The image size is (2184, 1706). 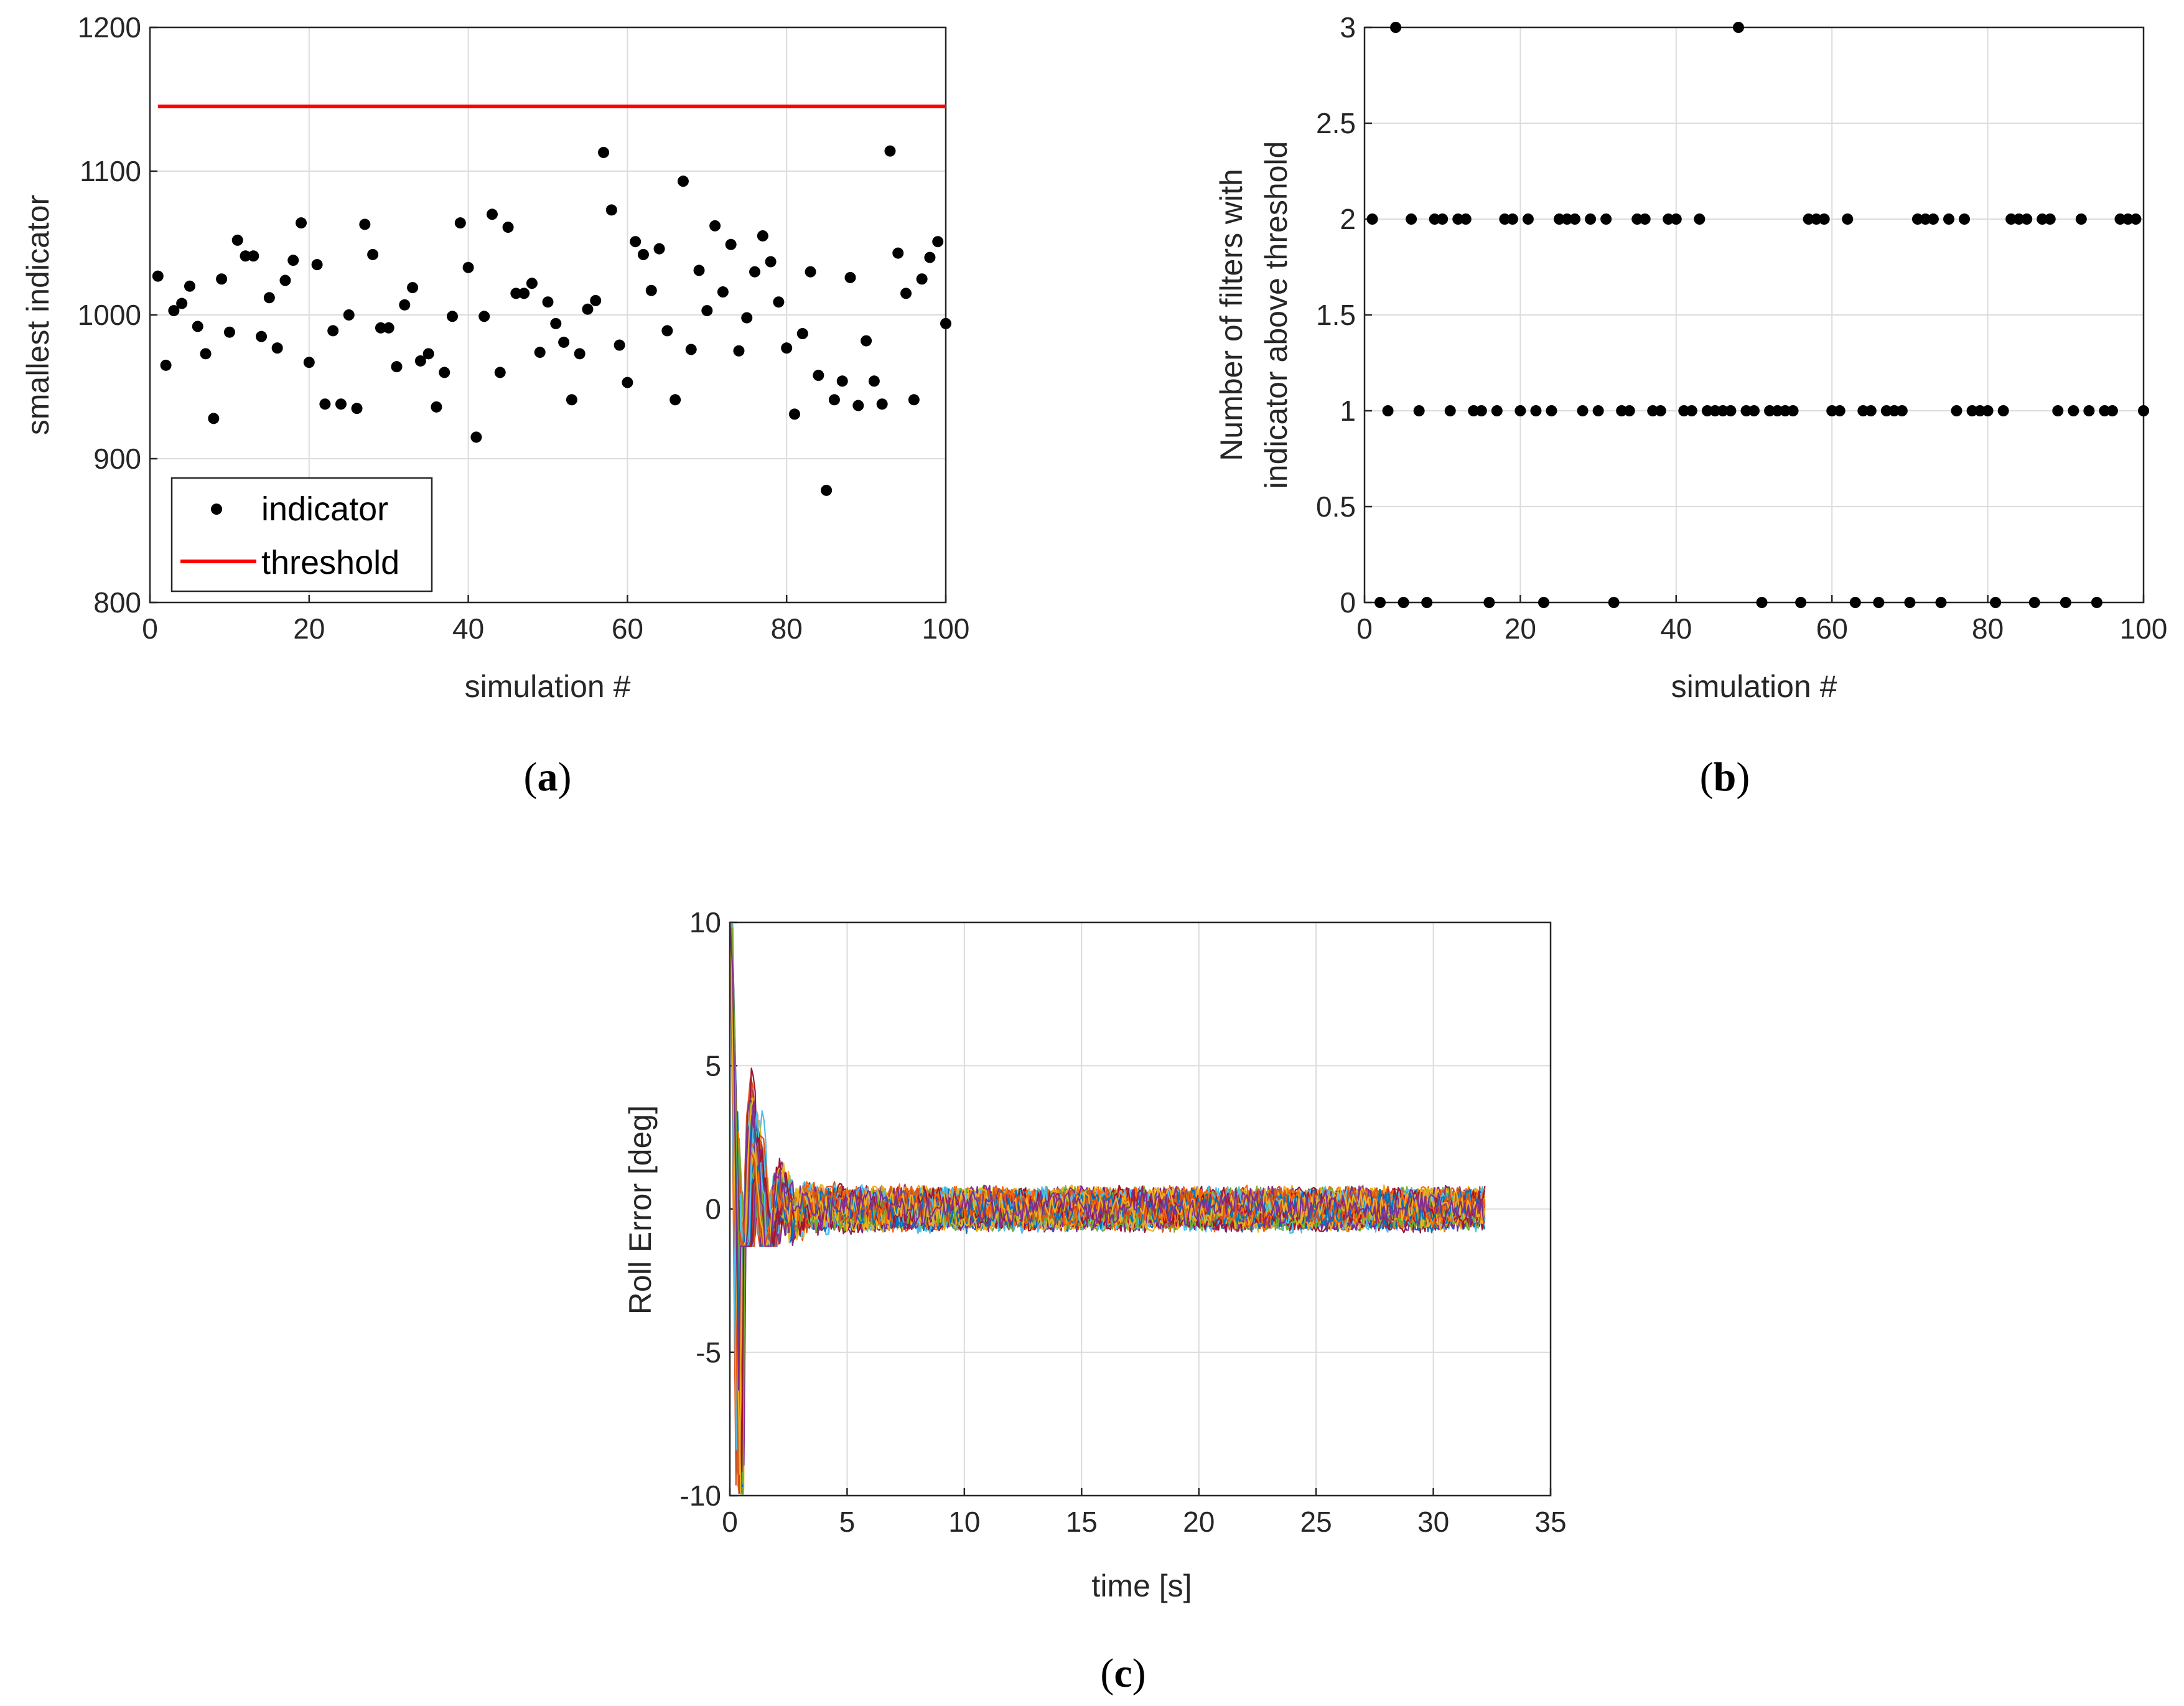 I want to click on chart-c-lines, so click(x=1108, y=1209).